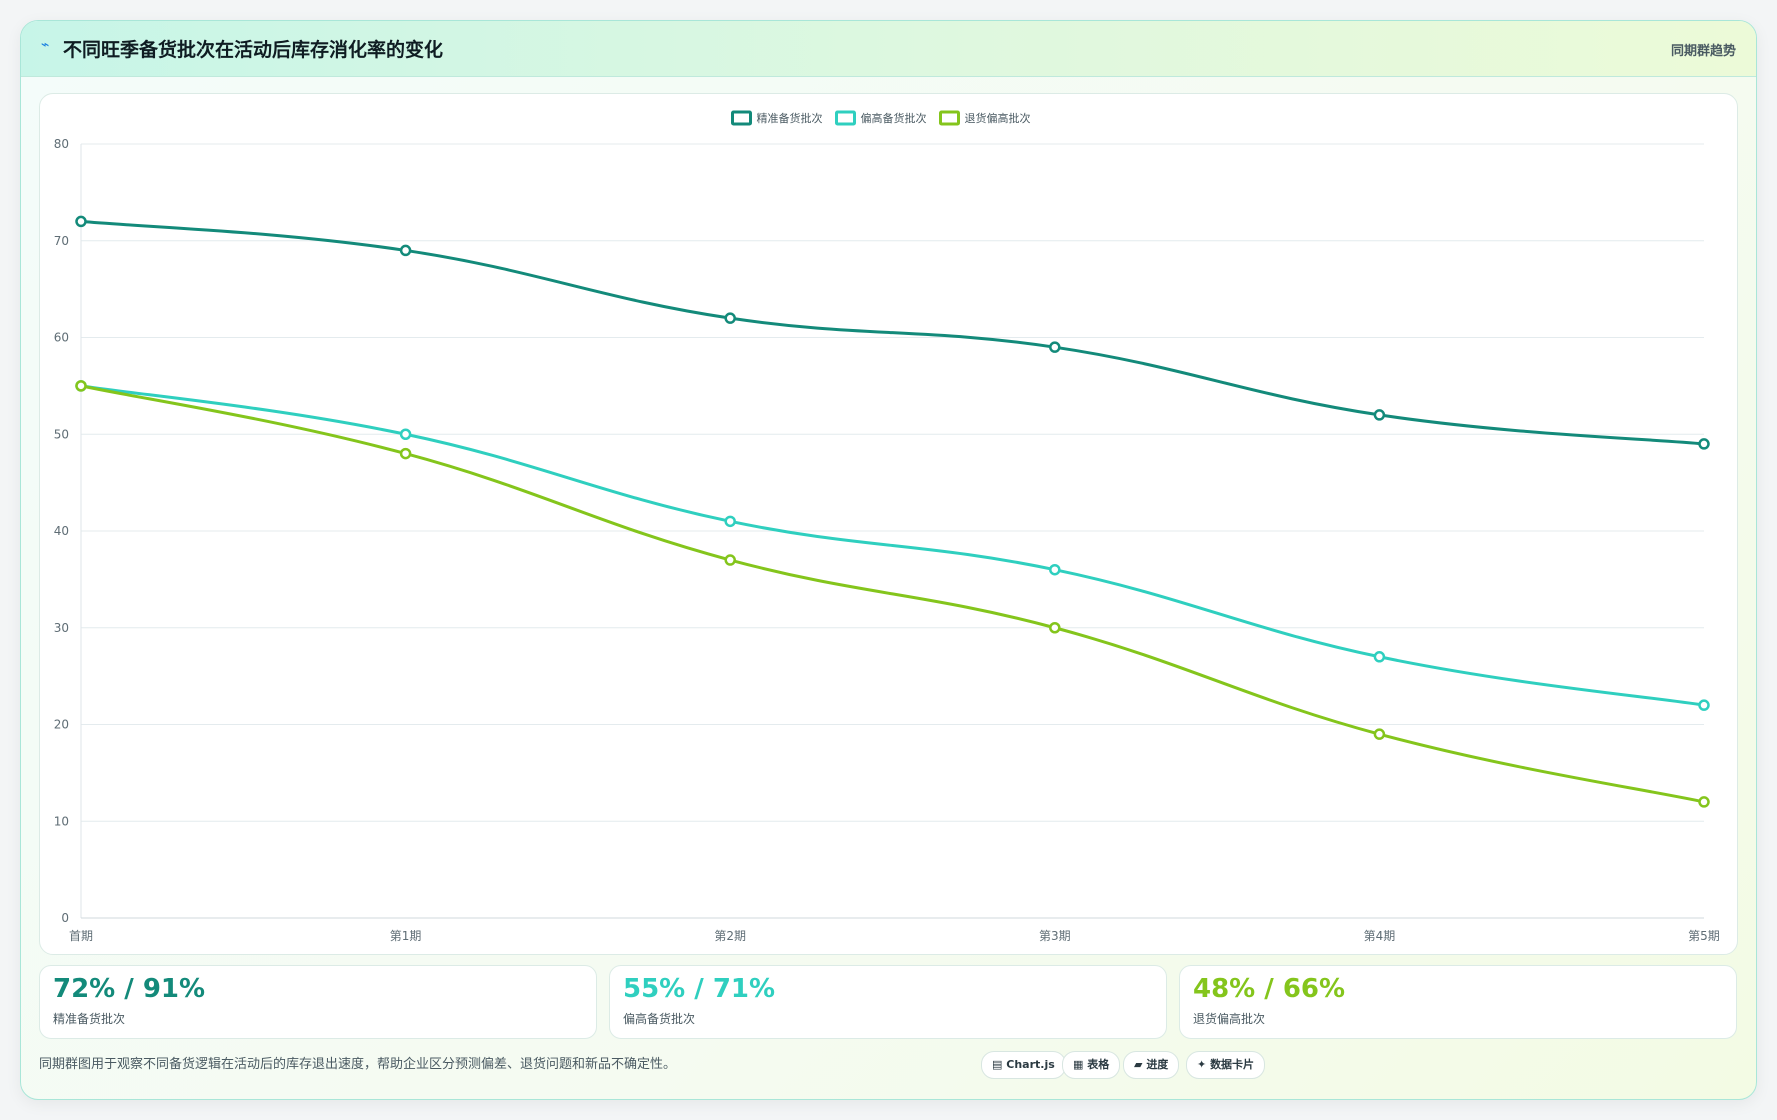  What do you see at coordinates (1055, 936) in the screenshot?
I see `x-tick-label: 第3期` at bounding box center [1055, 936].